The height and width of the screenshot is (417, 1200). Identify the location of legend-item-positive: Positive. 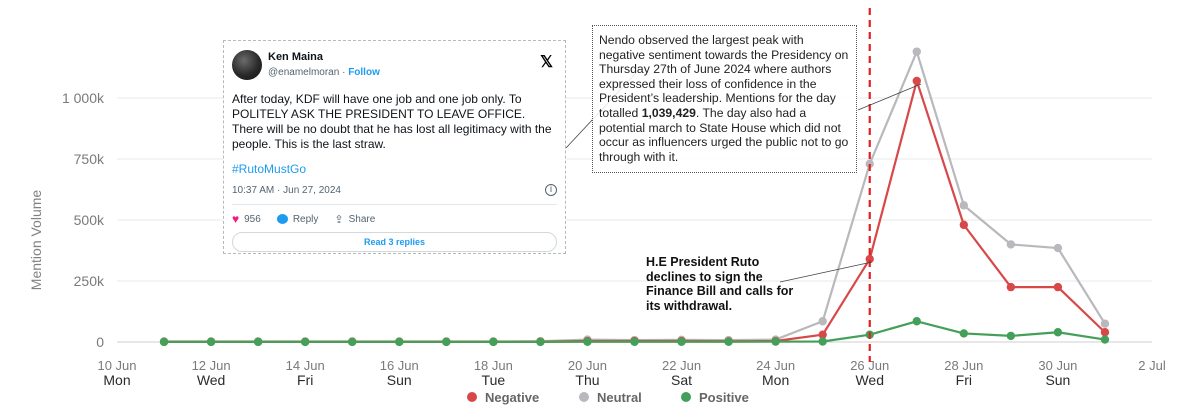
(715, 397).